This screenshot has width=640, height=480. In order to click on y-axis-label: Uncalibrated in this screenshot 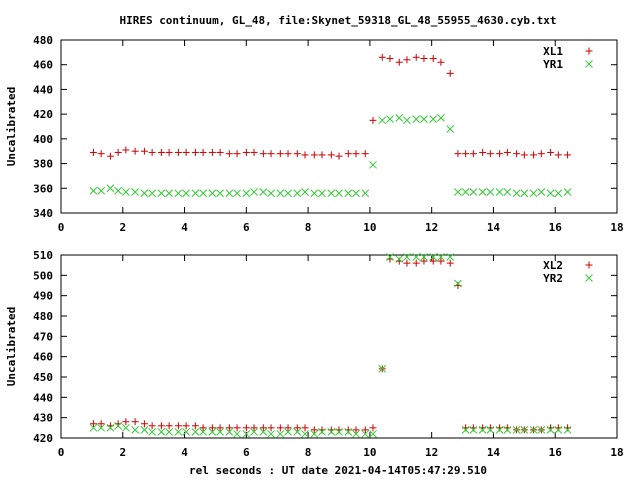, I will do `click(11, 346)`.